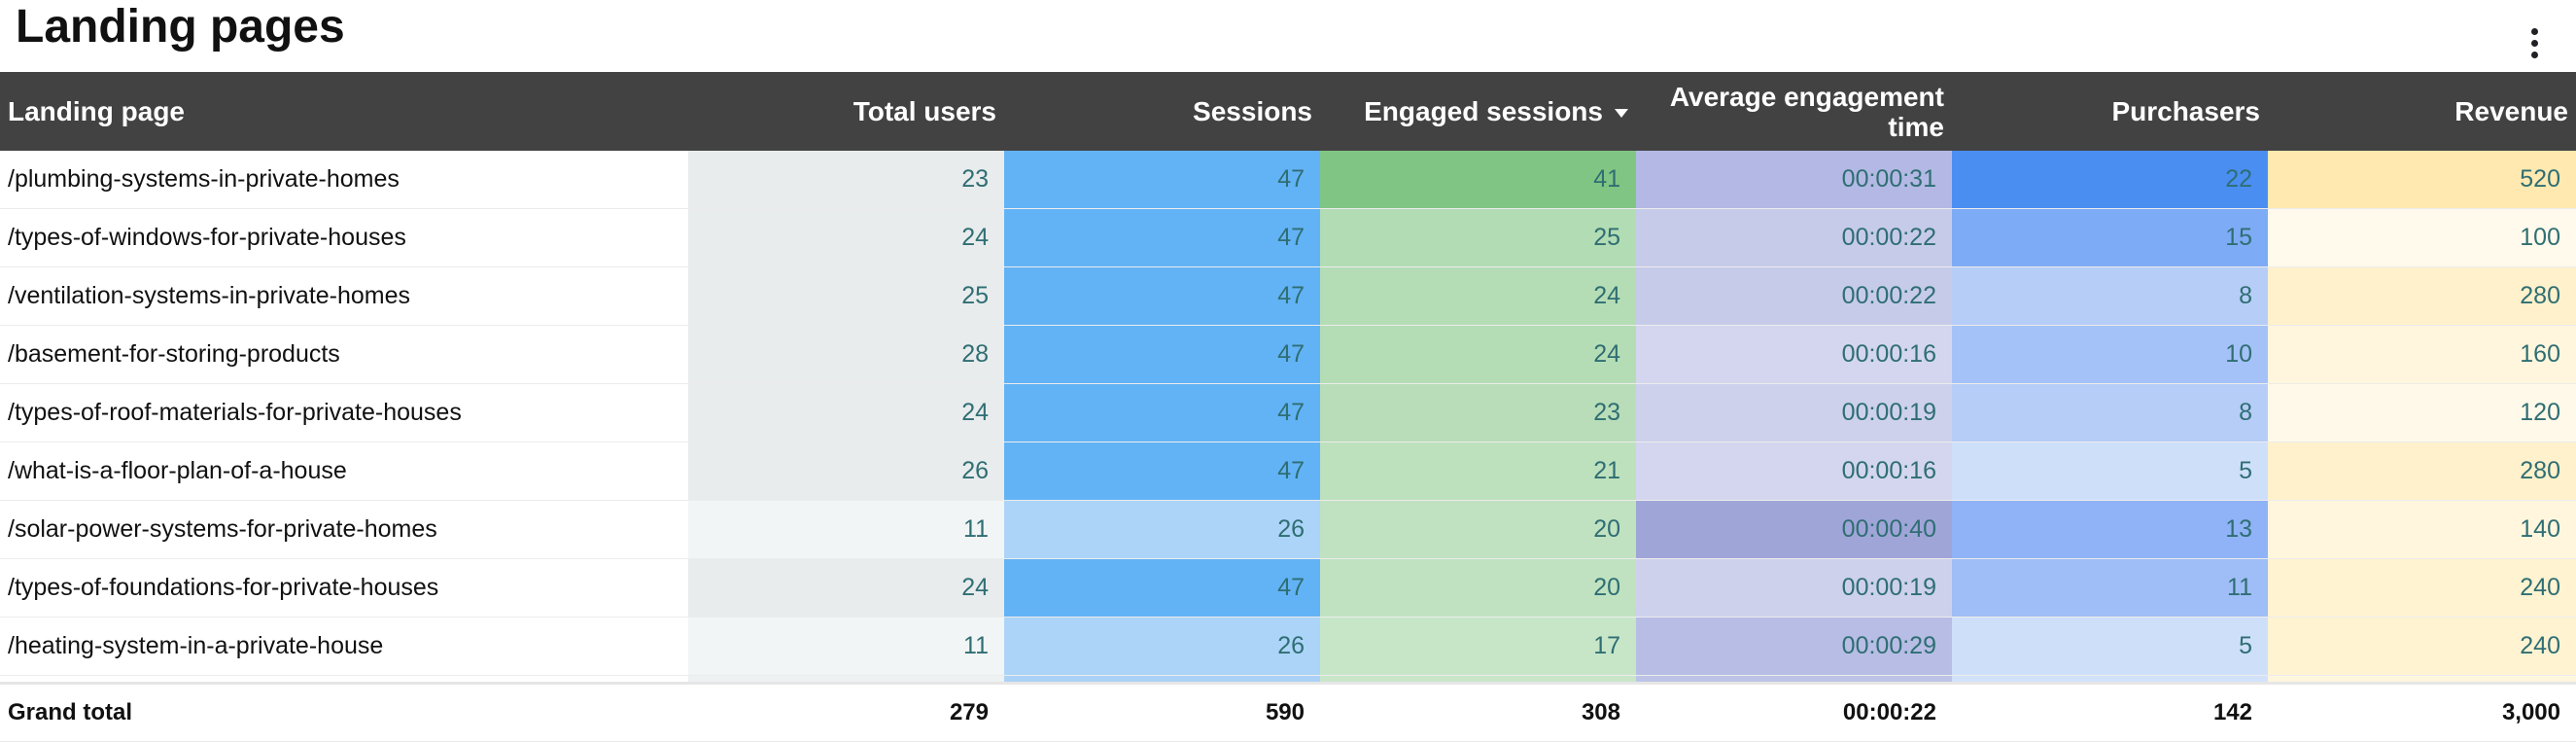 This screenshot has height=742, width=2576. Describe the element at coordinates (344, 112) in the screenshot. I see `column-header-landing-page: Landing page` at that location.